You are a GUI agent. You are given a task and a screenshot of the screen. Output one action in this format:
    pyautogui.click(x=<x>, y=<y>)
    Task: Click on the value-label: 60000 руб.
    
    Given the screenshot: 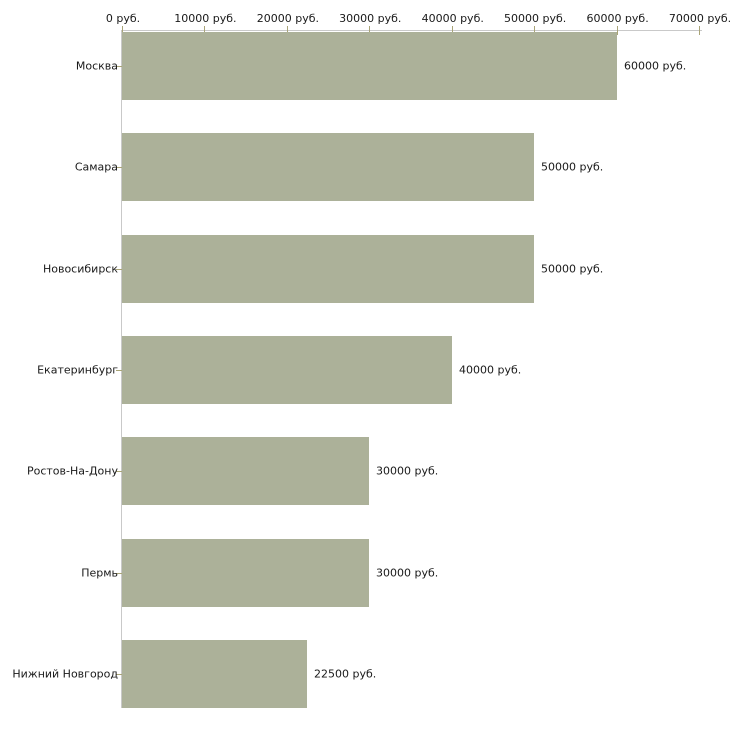 What is the action you would take?
    pyautogui.click(x=655, y=66)
    